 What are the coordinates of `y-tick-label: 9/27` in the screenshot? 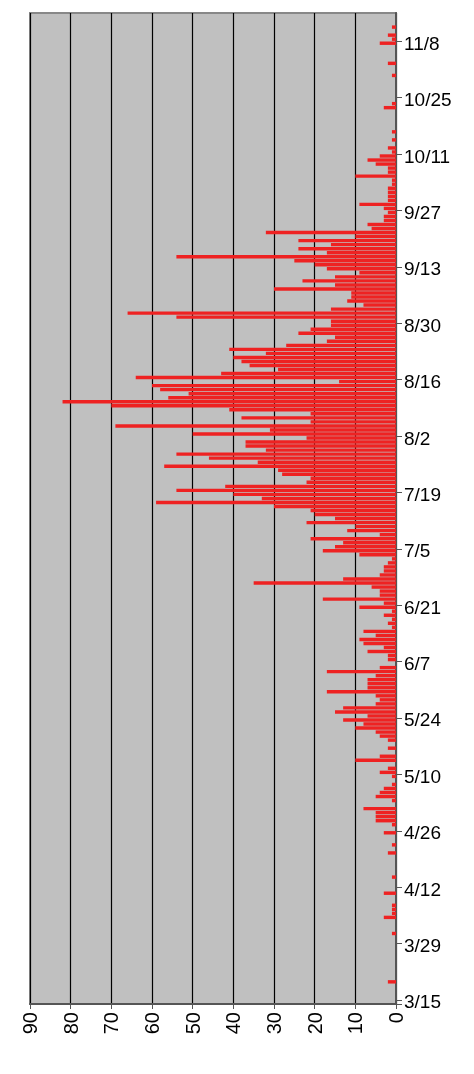 It's located at (422, 212).